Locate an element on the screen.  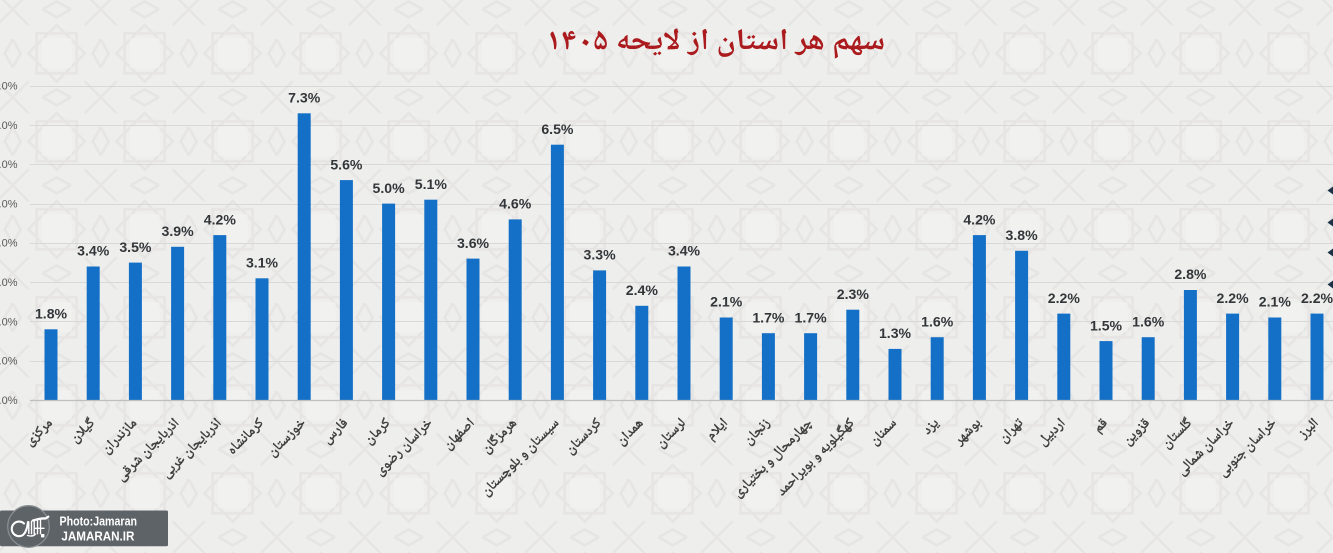
svg-text: 3.3% is located at coordinates (600, 255).